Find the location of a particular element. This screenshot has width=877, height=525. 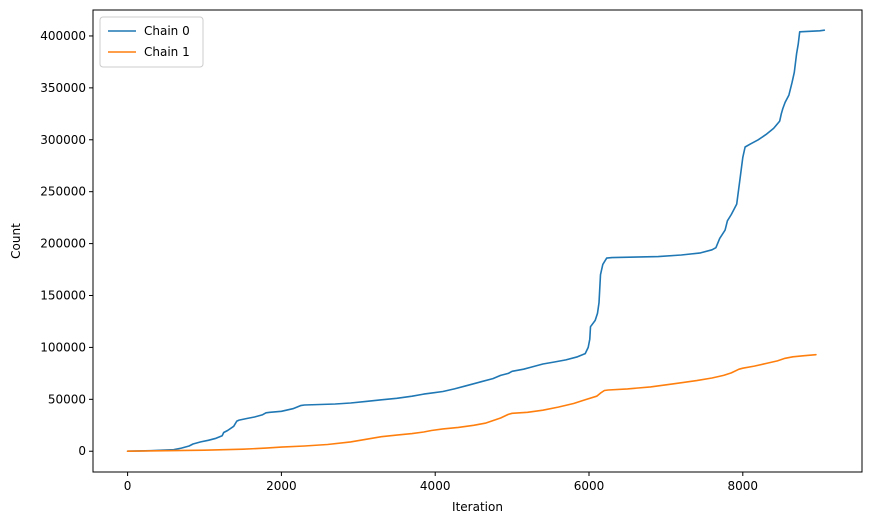

legend-box is located at coordinates (151, 42).